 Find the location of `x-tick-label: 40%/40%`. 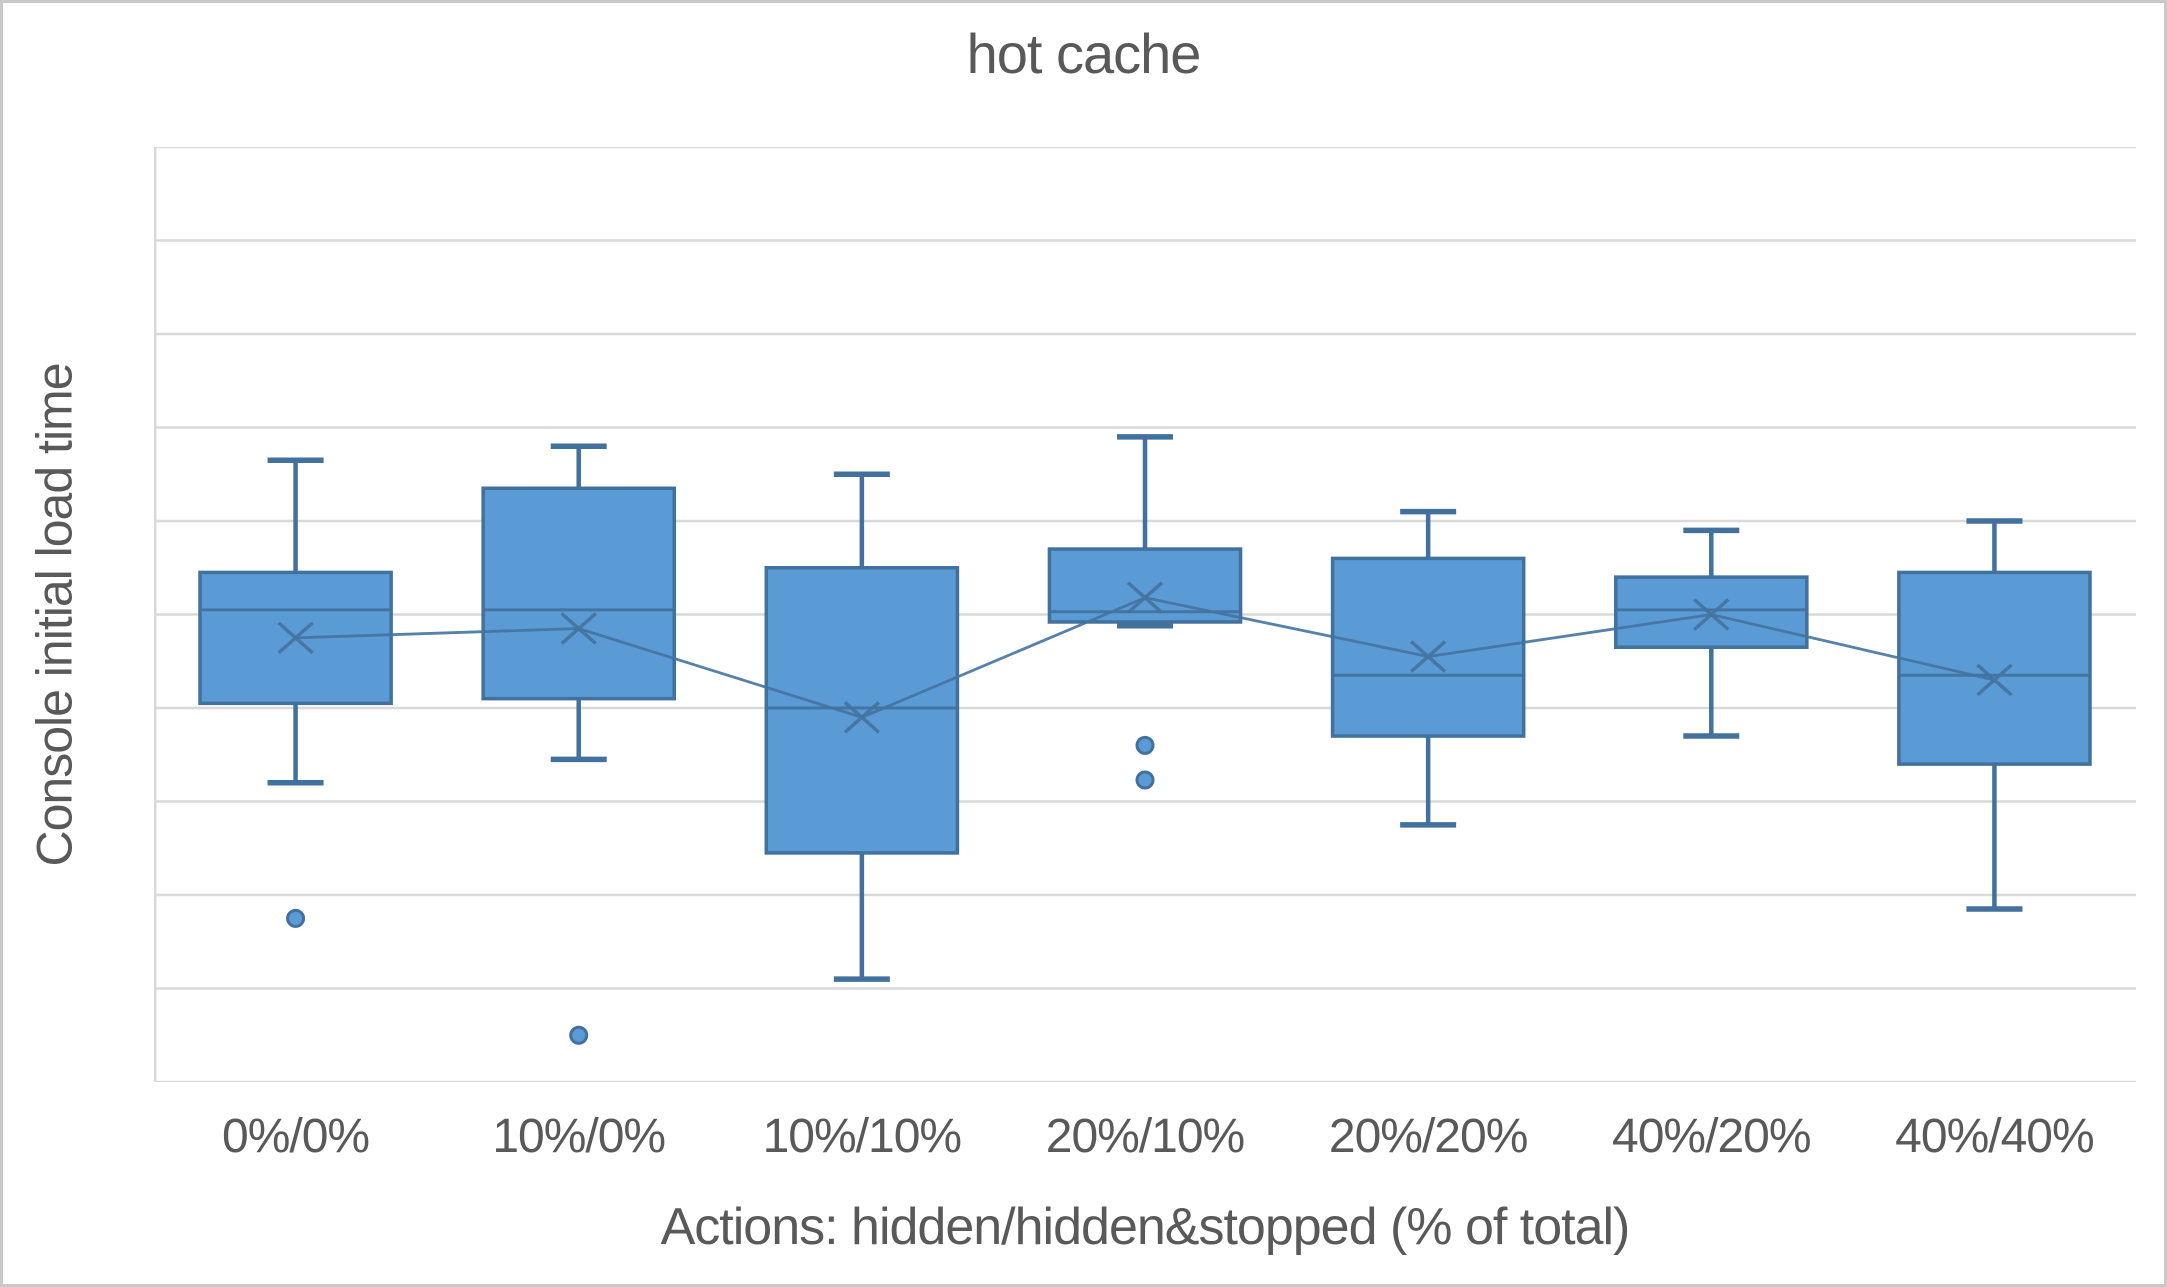

x-tick-label: 40%/40% is located at coordinates (1994, 1136).